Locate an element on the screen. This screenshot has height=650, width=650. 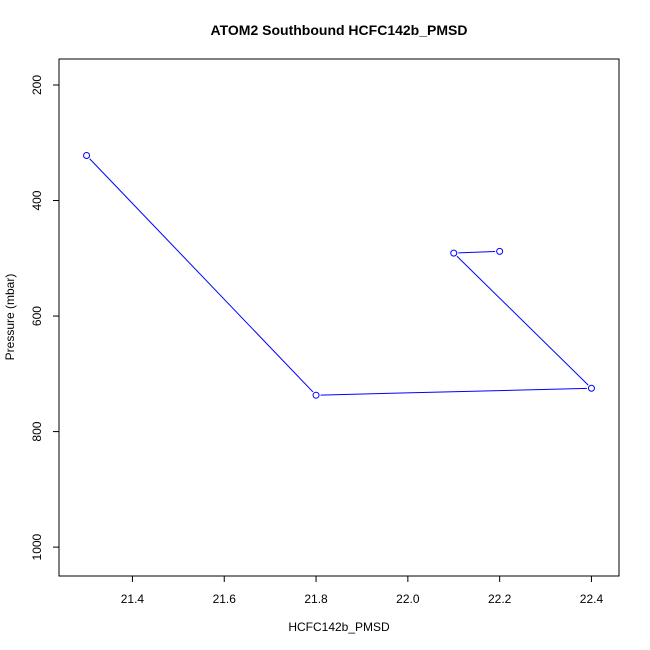
x-axis-title: HCFC142b_PMSD is located at coordinates (339, 627).